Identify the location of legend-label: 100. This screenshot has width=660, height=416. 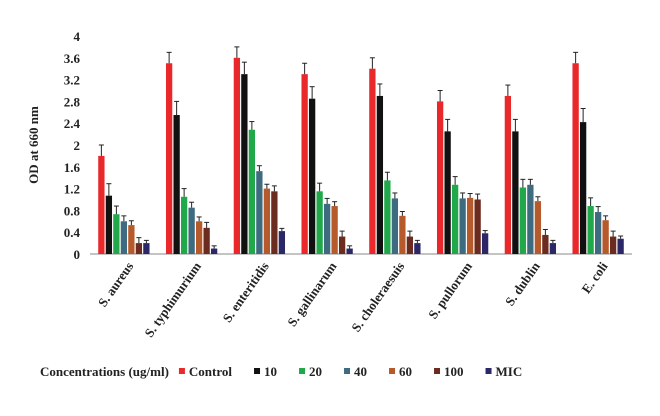
(454, 371).